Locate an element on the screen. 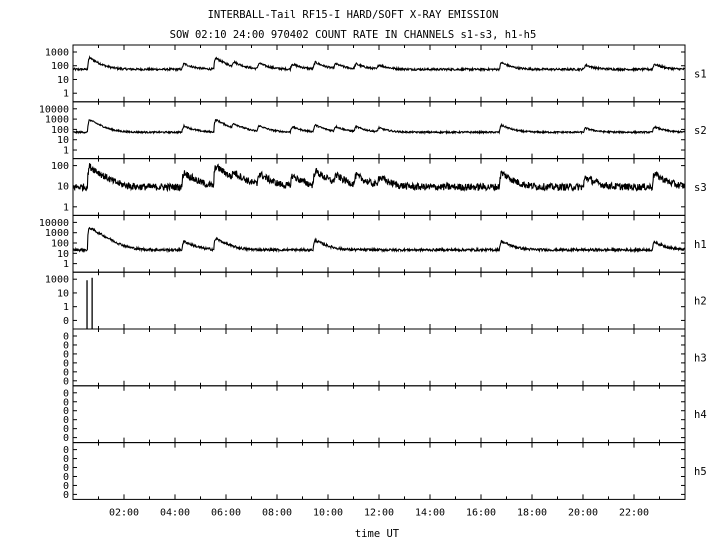 This screenshot has width=720, height=550. panel-s1: s1 1000 100 10 1 is located at coordinates (376, 73).